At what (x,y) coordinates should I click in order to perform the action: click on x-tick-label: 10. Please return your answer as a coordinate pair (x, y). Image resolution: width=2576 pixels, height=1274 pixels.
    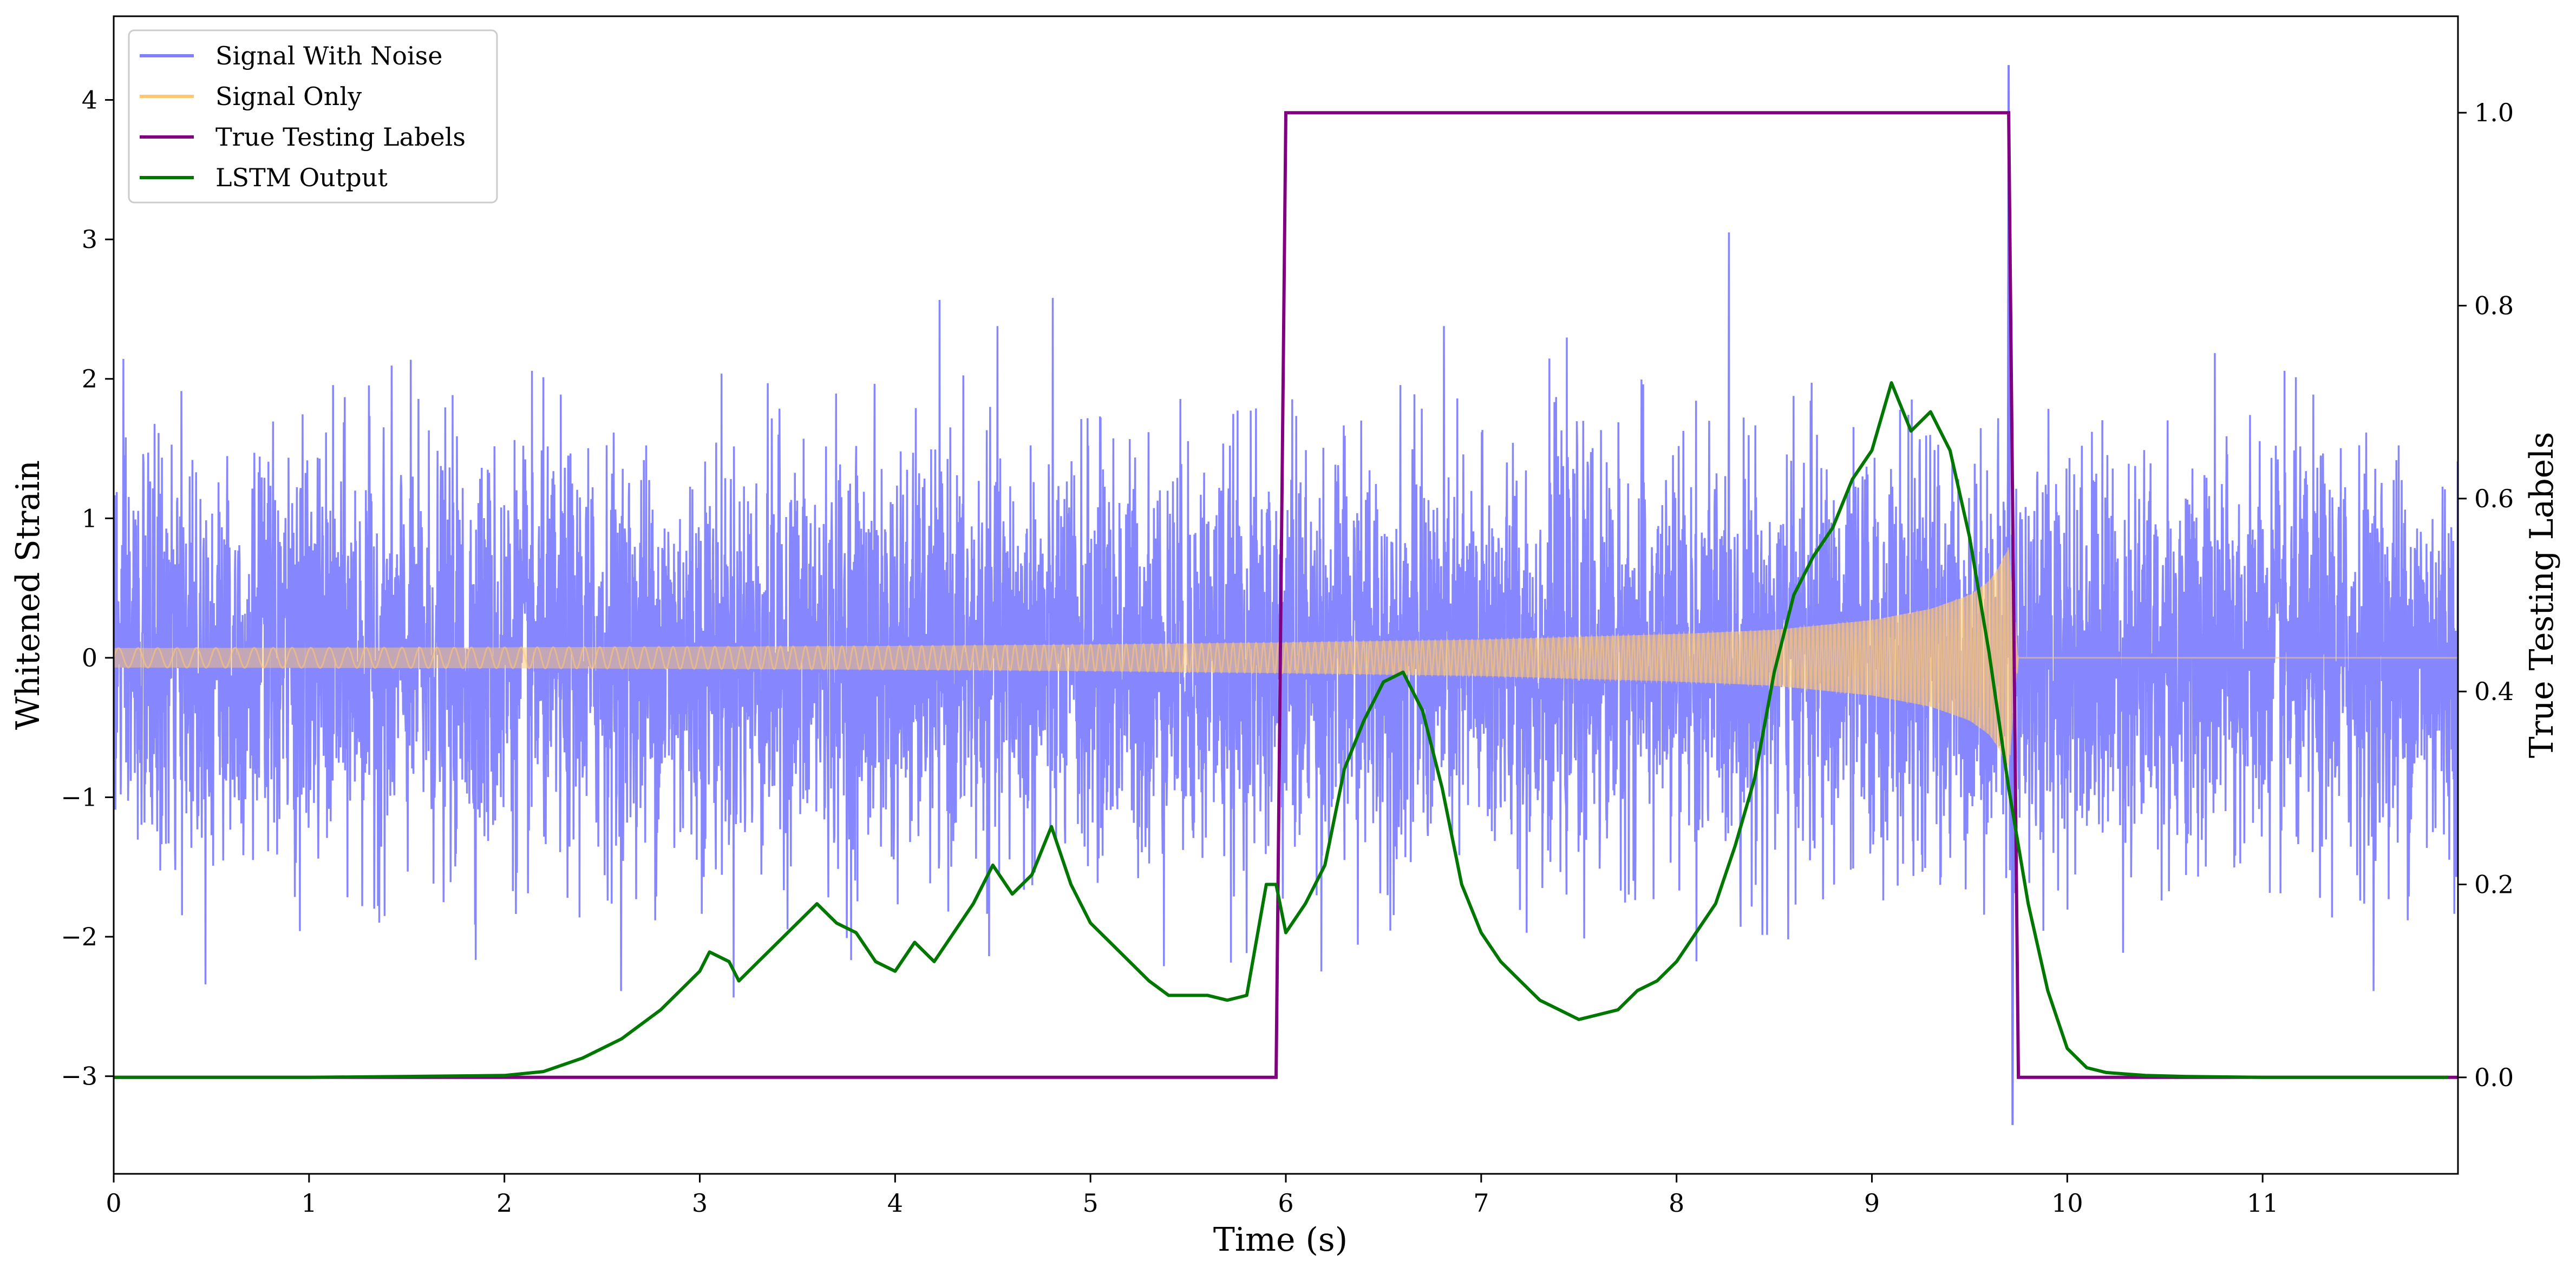
    Looking at the image, I should click on (2067, 1203).